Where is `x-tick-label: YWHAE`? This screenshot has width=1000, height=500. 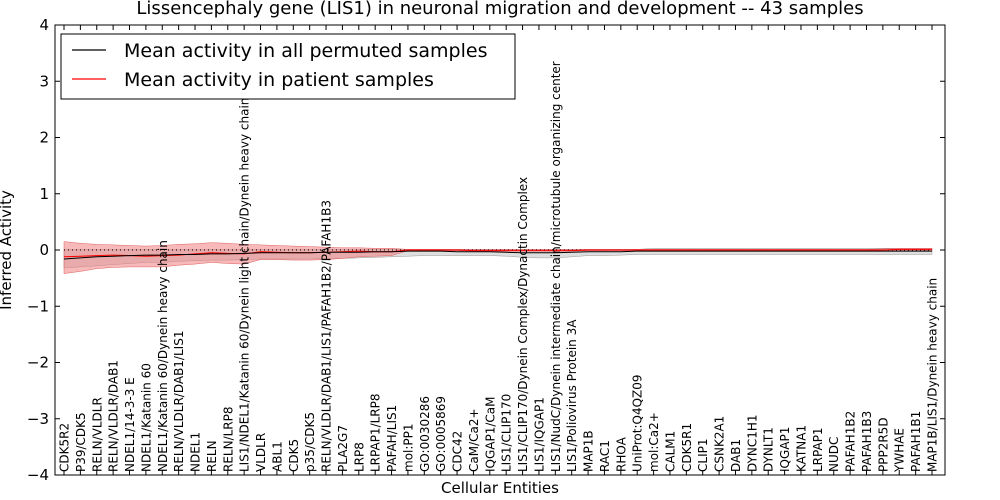 x-tick-label: YWHAE is located at coordinates (900, 450).